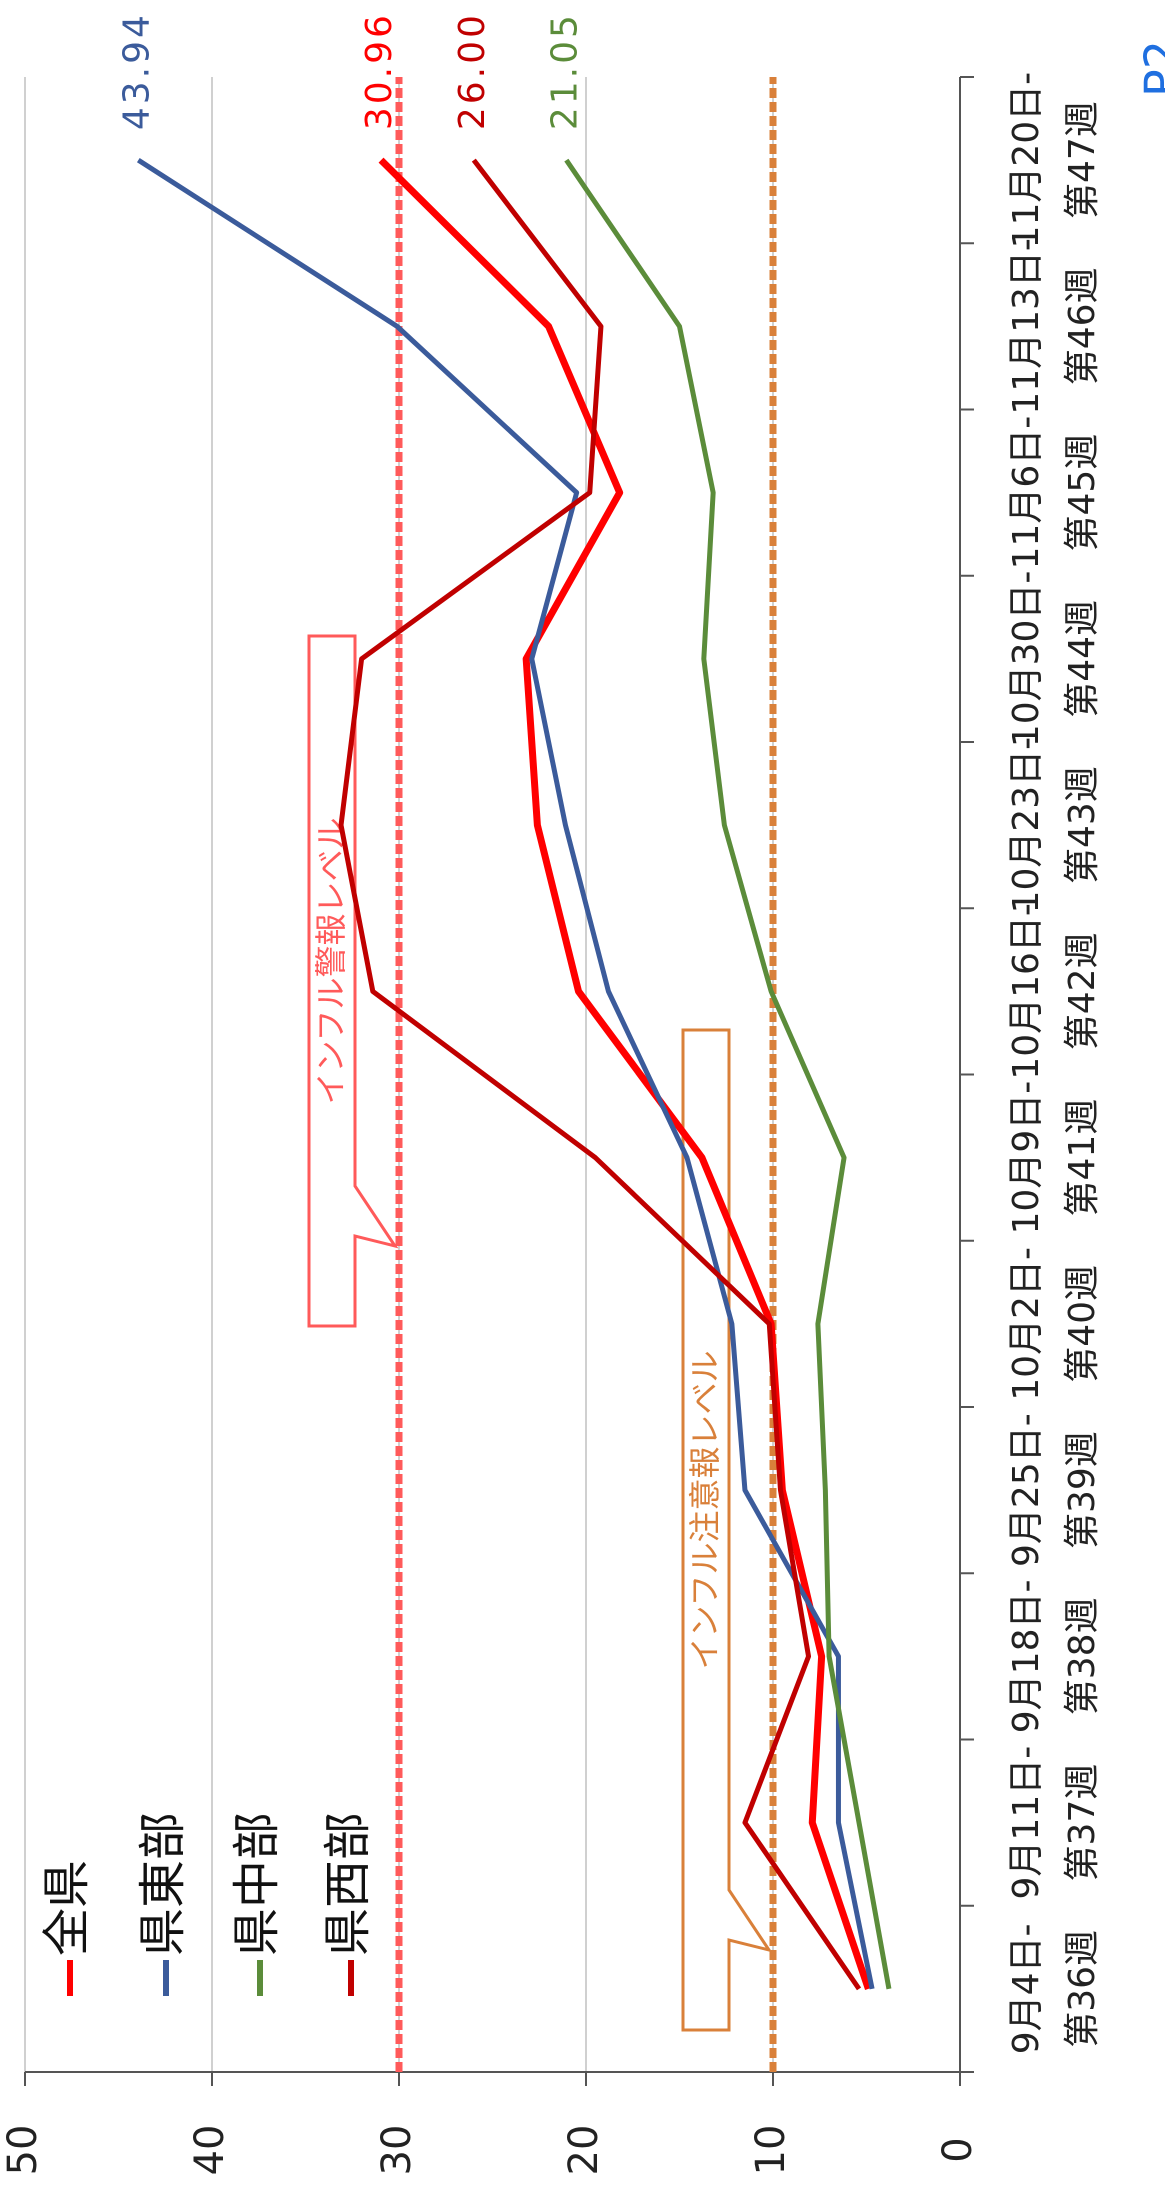  I want to click on value-label: 21.05, so click(564, 71).